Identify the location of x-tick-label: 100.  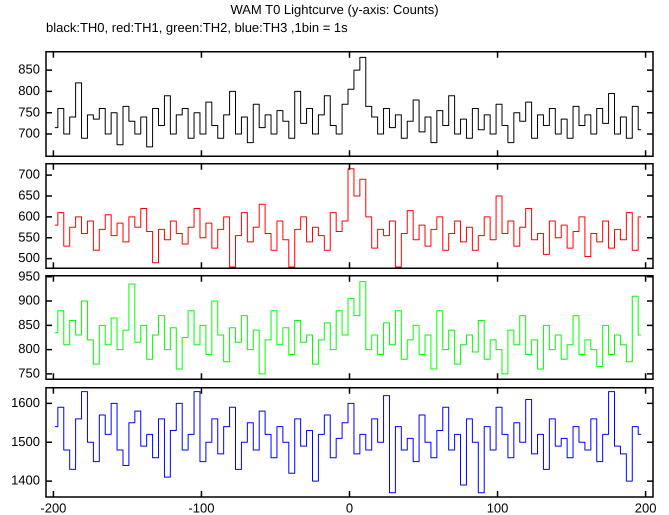
(497, 507).